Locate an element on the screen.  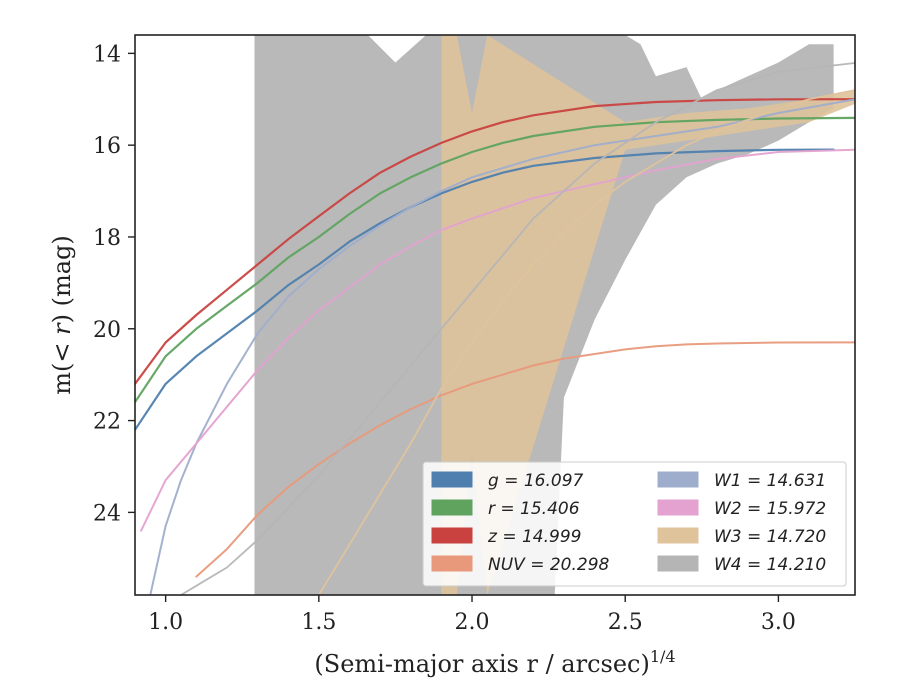
y-tick-label: 18 is located at coordinates (107, 238).